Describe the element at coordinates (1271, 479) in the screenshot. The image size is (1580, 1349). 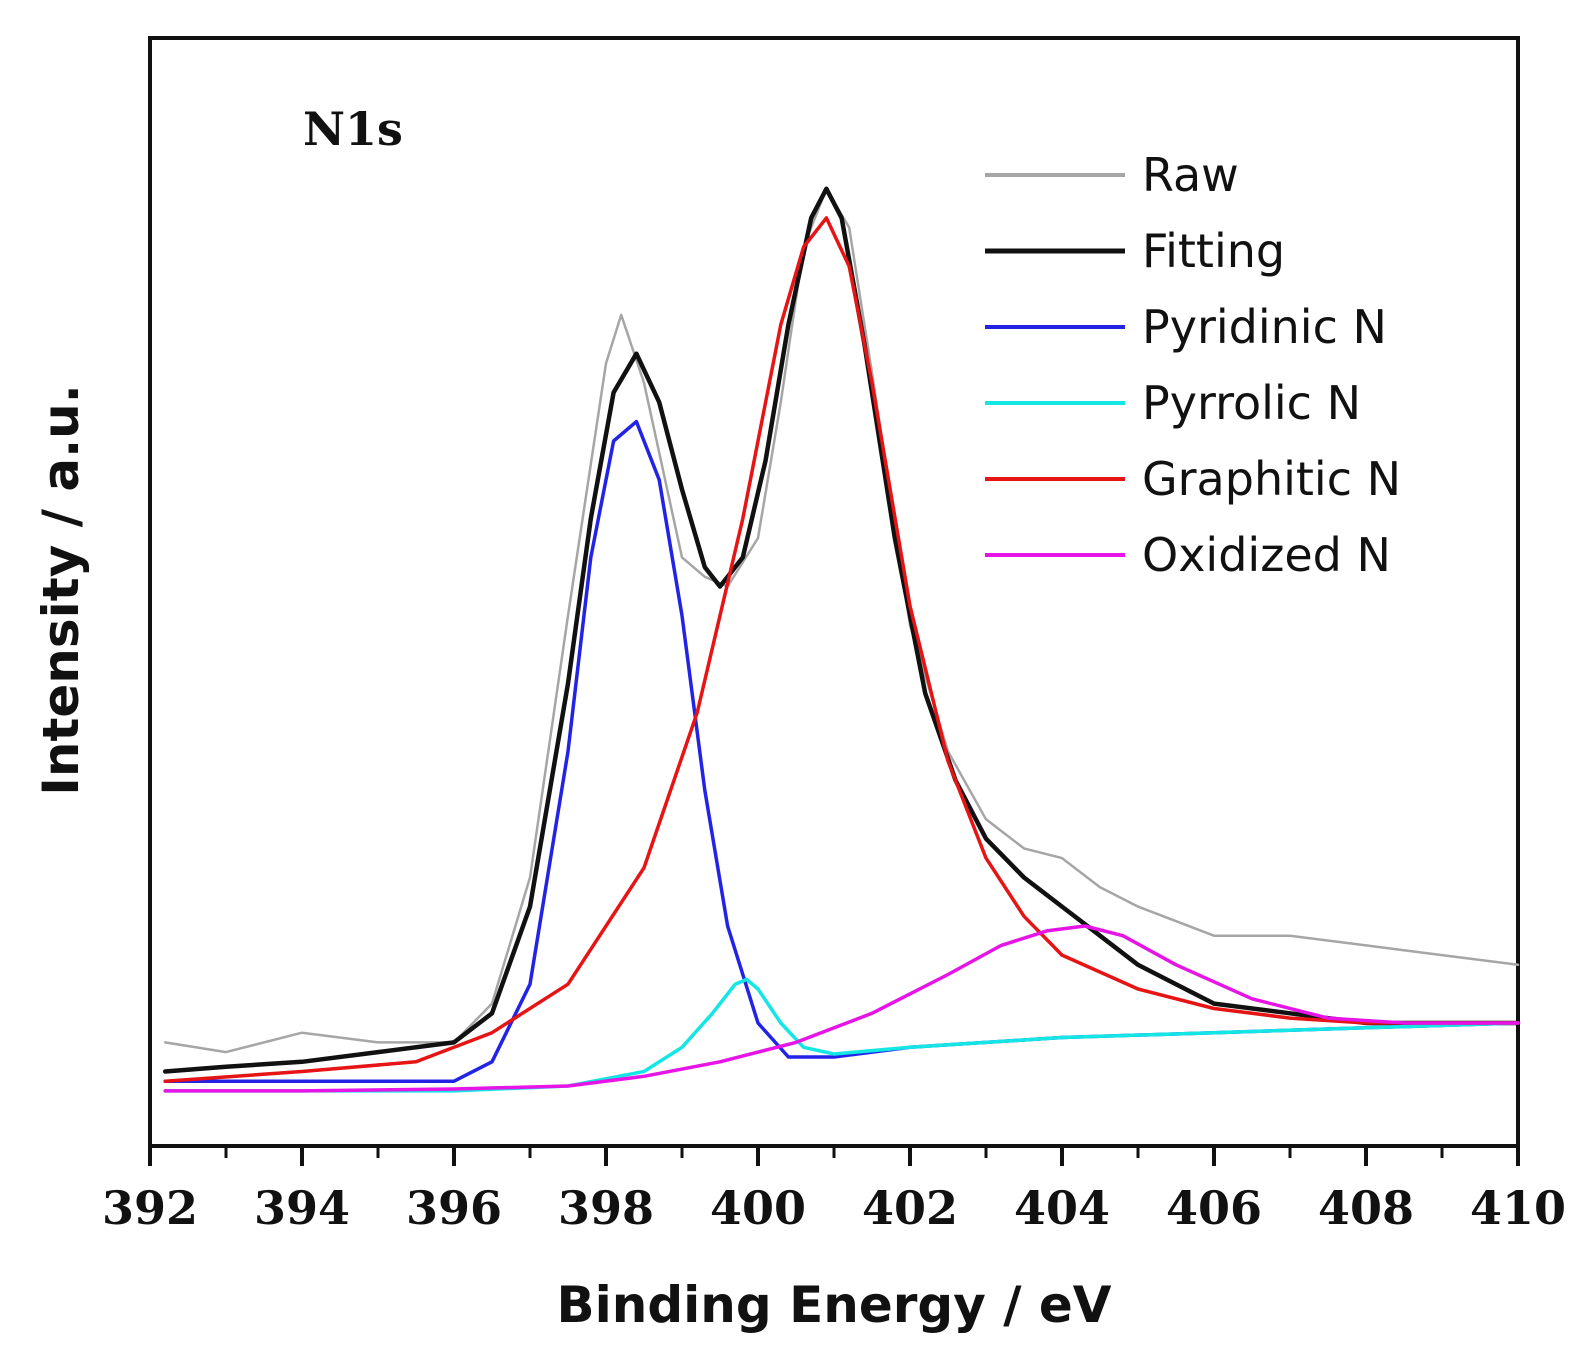
I see `legend-label: Graphitic N` at that location.